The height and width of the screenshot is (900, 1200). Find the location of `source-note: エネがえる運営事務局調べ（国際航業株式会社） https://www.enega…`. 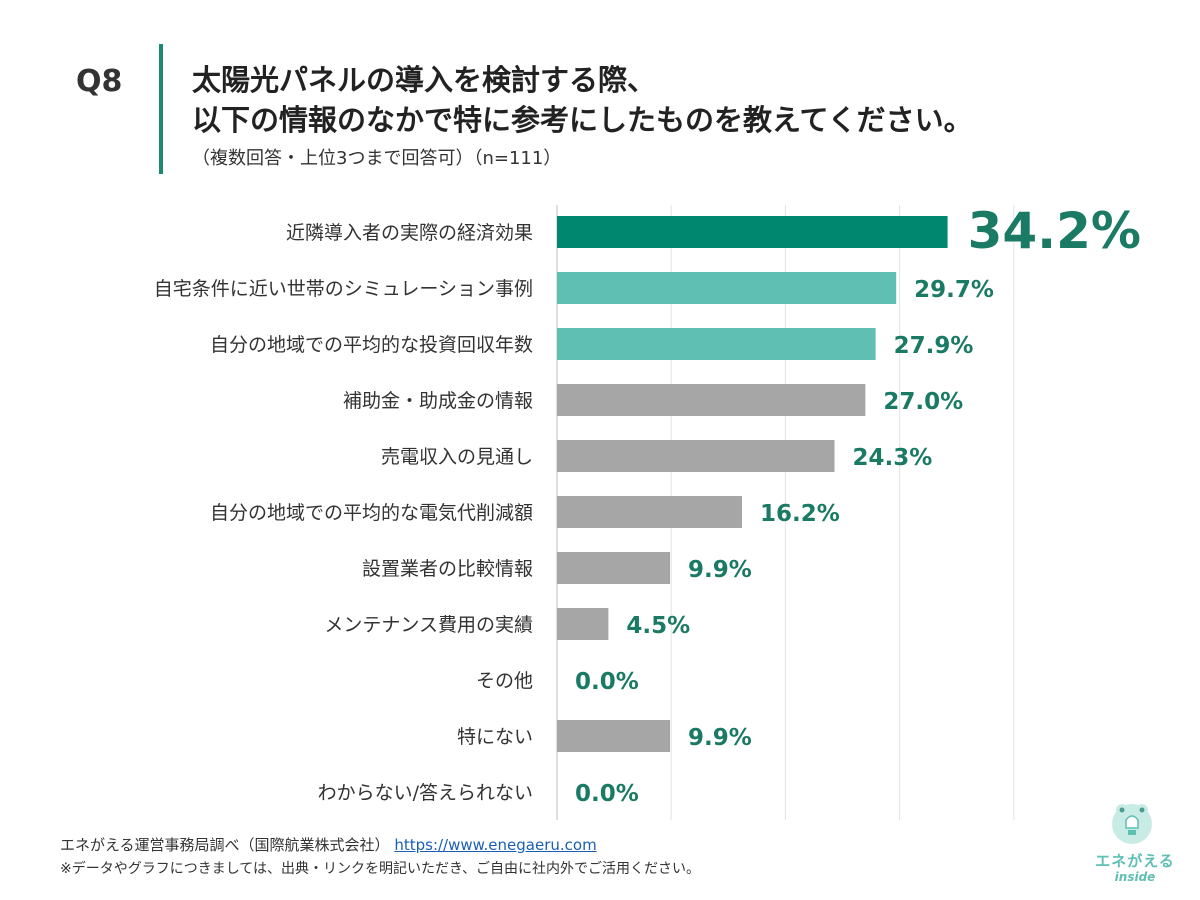

source-note: エネがえる運営事務局調べ（国際航業株式会社） https://www.enega… is located at coordinates (328, 844).